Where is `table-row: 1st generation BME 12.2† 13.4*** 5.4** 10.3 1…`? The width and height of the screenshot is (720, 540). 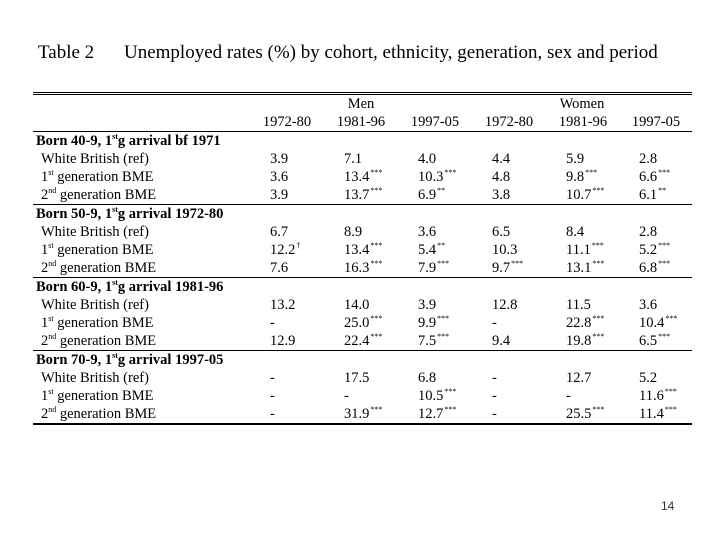 table-row: 1st generation BME 12.2† 13.4*** 5.4** 10.3 1… is located at coordinates (362, 250).